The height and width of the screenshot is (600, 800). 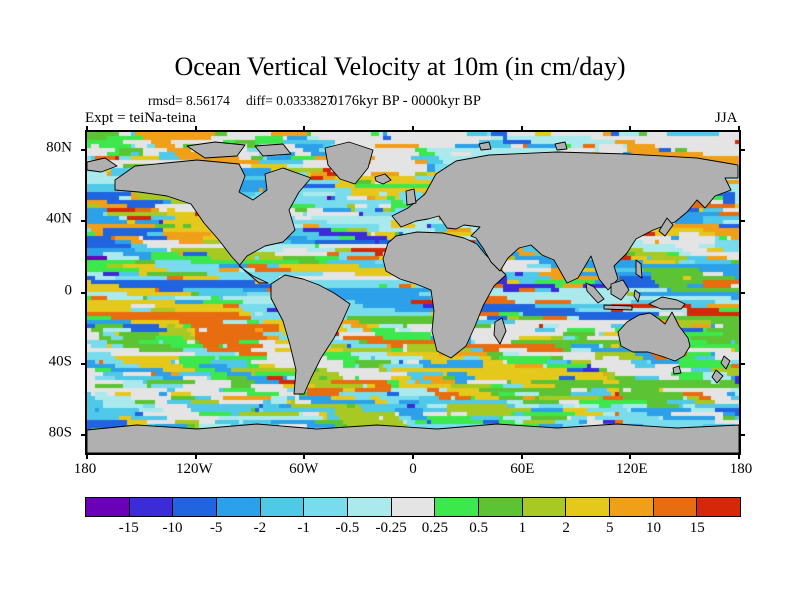 I want to click on colorbar-tick-label: 15, so click(x=697, y=528).